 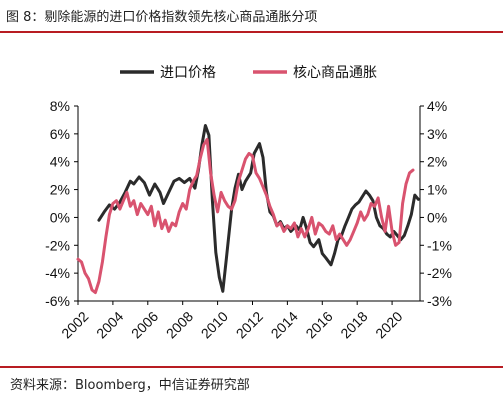 What do you see at coordinates (439, 245) in the screenshot?
I see `right-tick-label: -1%` at bounding box center [439, 245].